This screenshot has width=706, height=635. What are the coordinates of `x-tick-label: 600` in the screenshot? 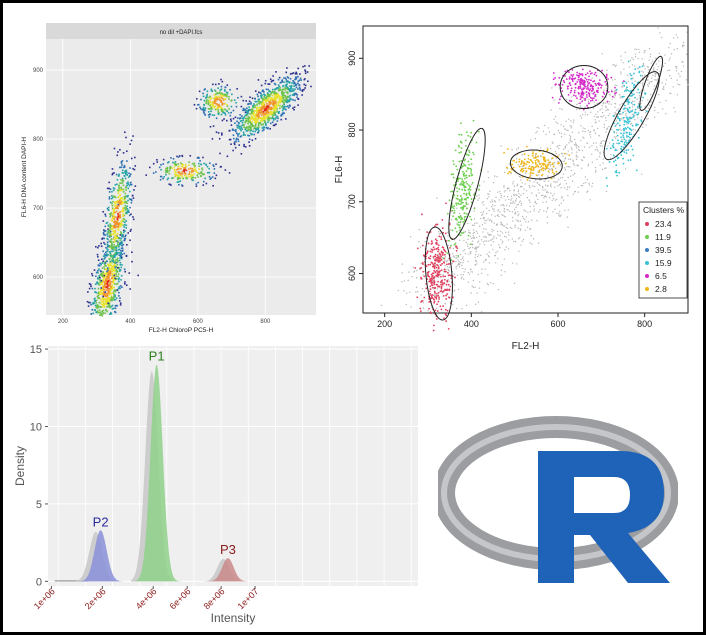 It's located at (198, 322).